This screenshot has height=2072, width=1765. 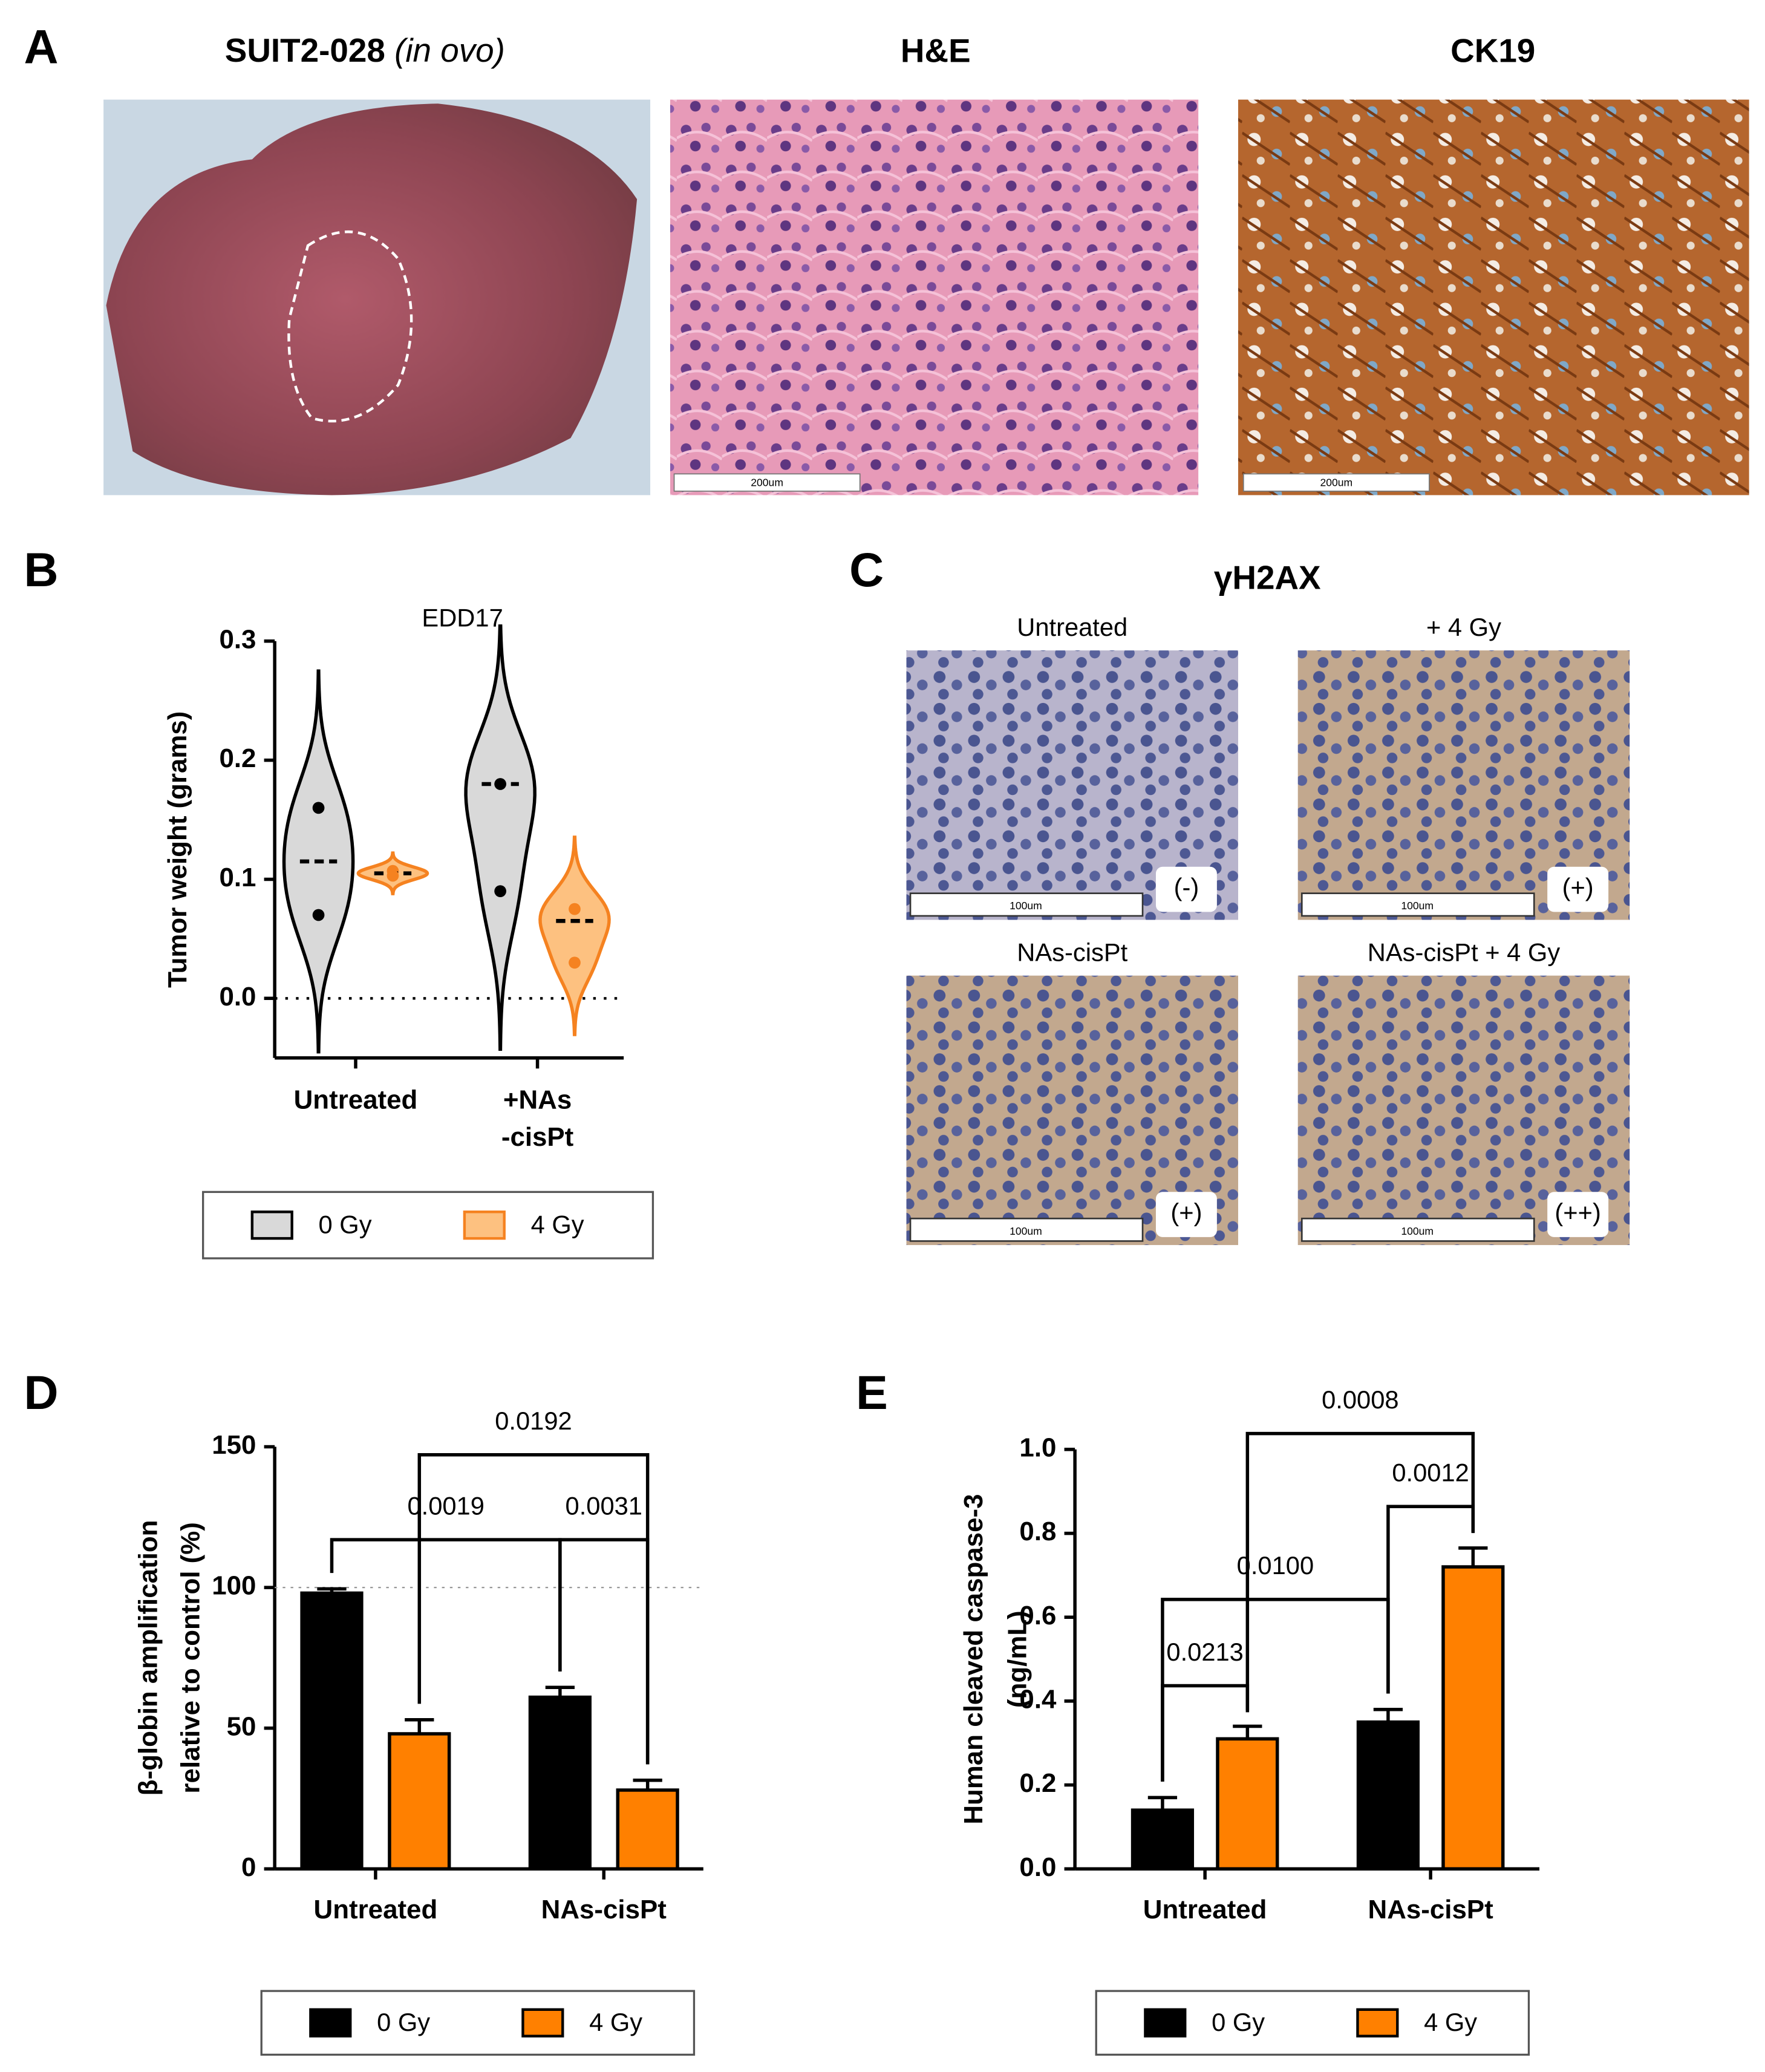 I want to click on p-value-label: 0.0213, so click(x=1204, y=1652).